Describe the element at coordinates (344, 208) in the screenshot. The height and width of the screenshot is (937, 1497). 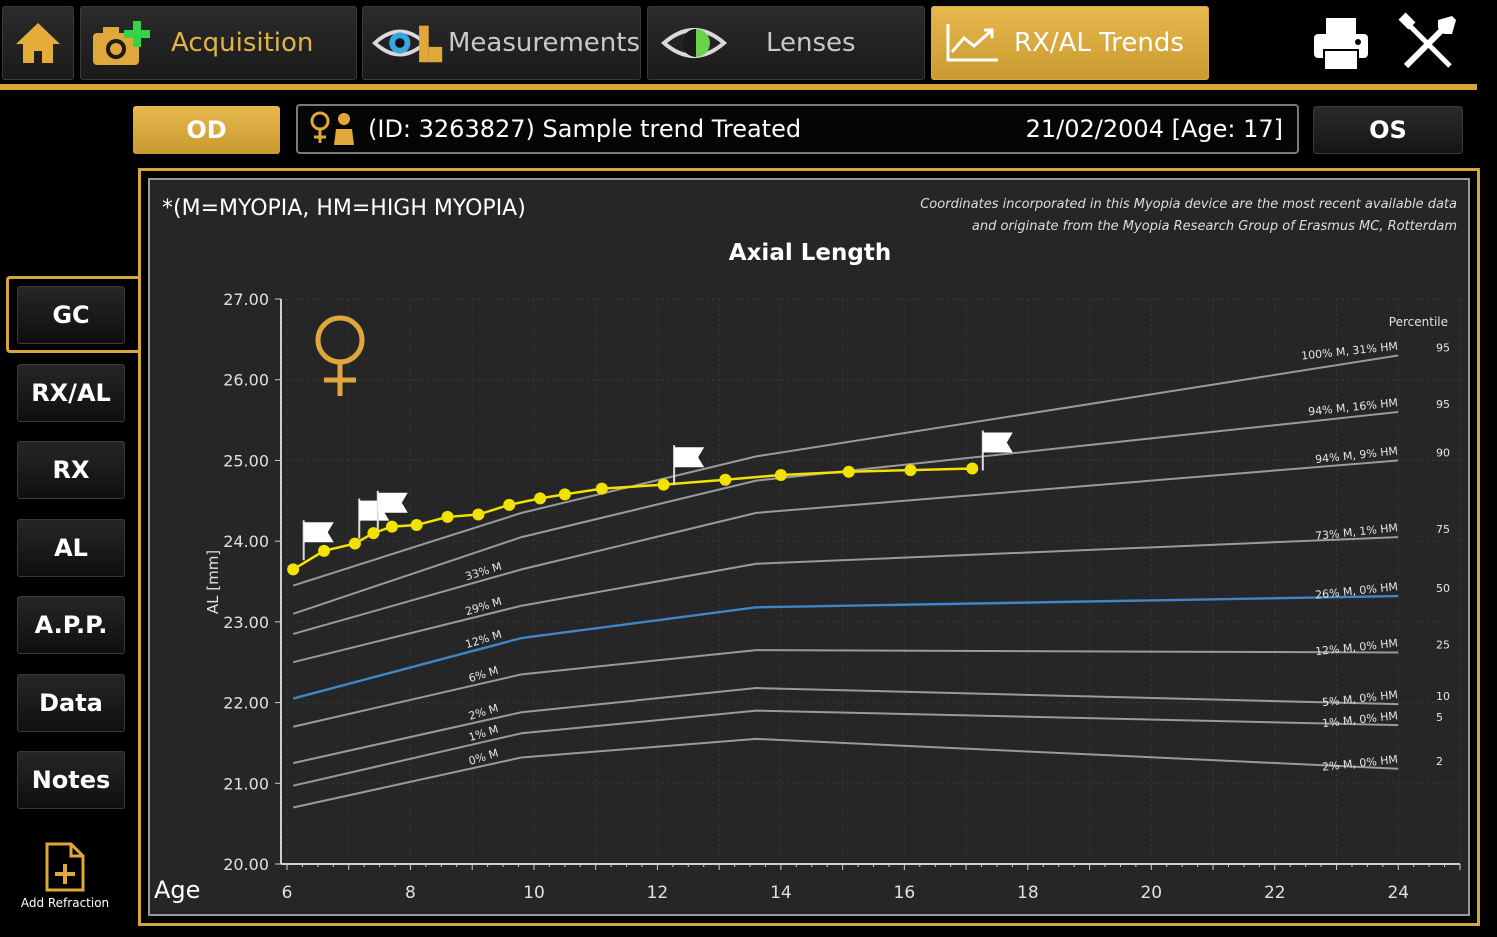
I see `myopia-legend-note: *(M=MYOPIA, HM=HIGH MYOPIA)` at that location.